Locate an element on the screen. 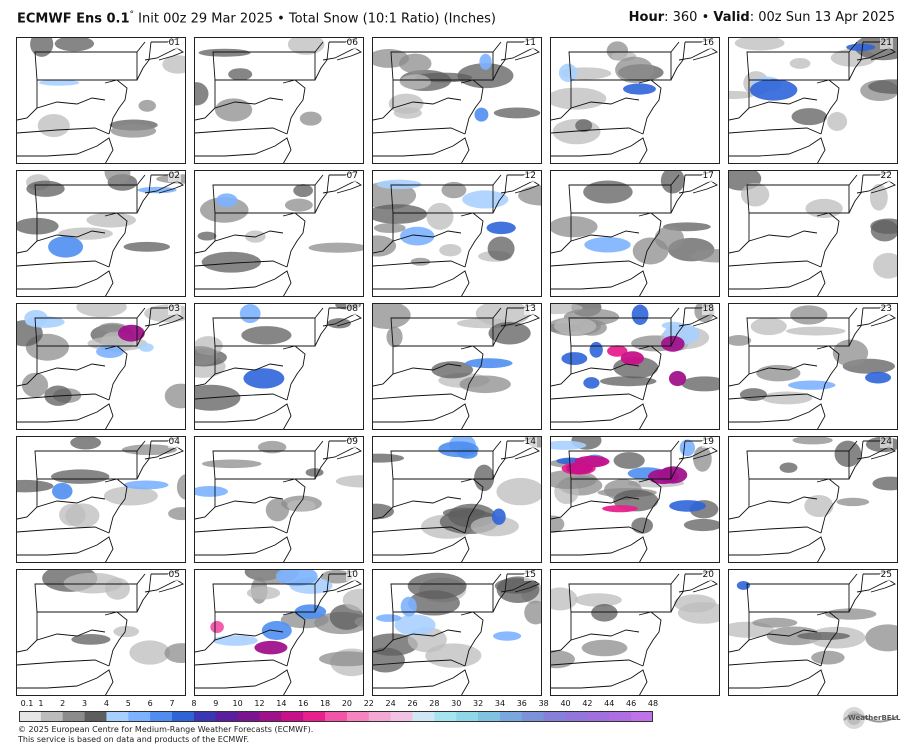 The height and width of the screenshot is (750, 913). colorbar-swatch is located at coordinates (52, 716).